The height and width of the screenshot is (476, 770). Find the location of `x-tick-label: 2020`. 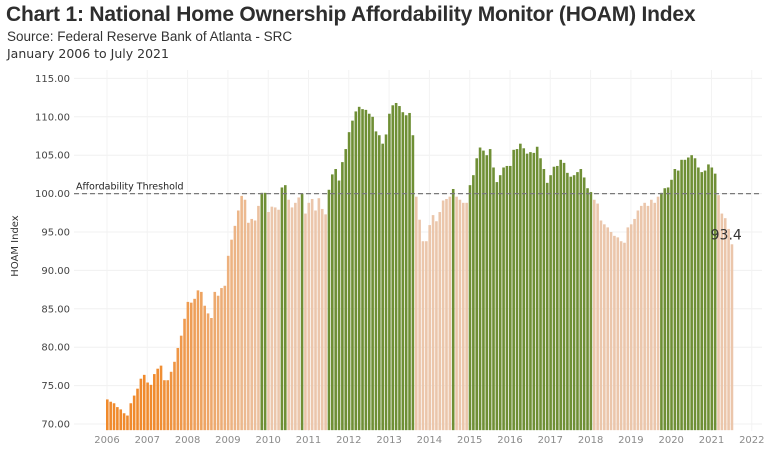

x-tick-label: 2020 is located at coordinates (670, 440).